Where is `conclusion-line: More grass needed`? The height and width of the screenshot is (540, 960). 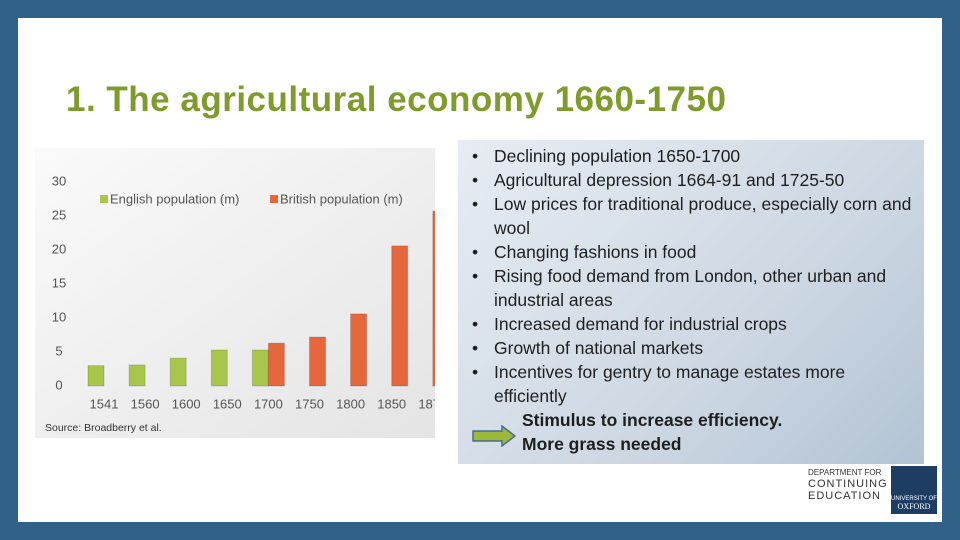 conclusion-line: More grass needed is located at coordinates (602, 444).